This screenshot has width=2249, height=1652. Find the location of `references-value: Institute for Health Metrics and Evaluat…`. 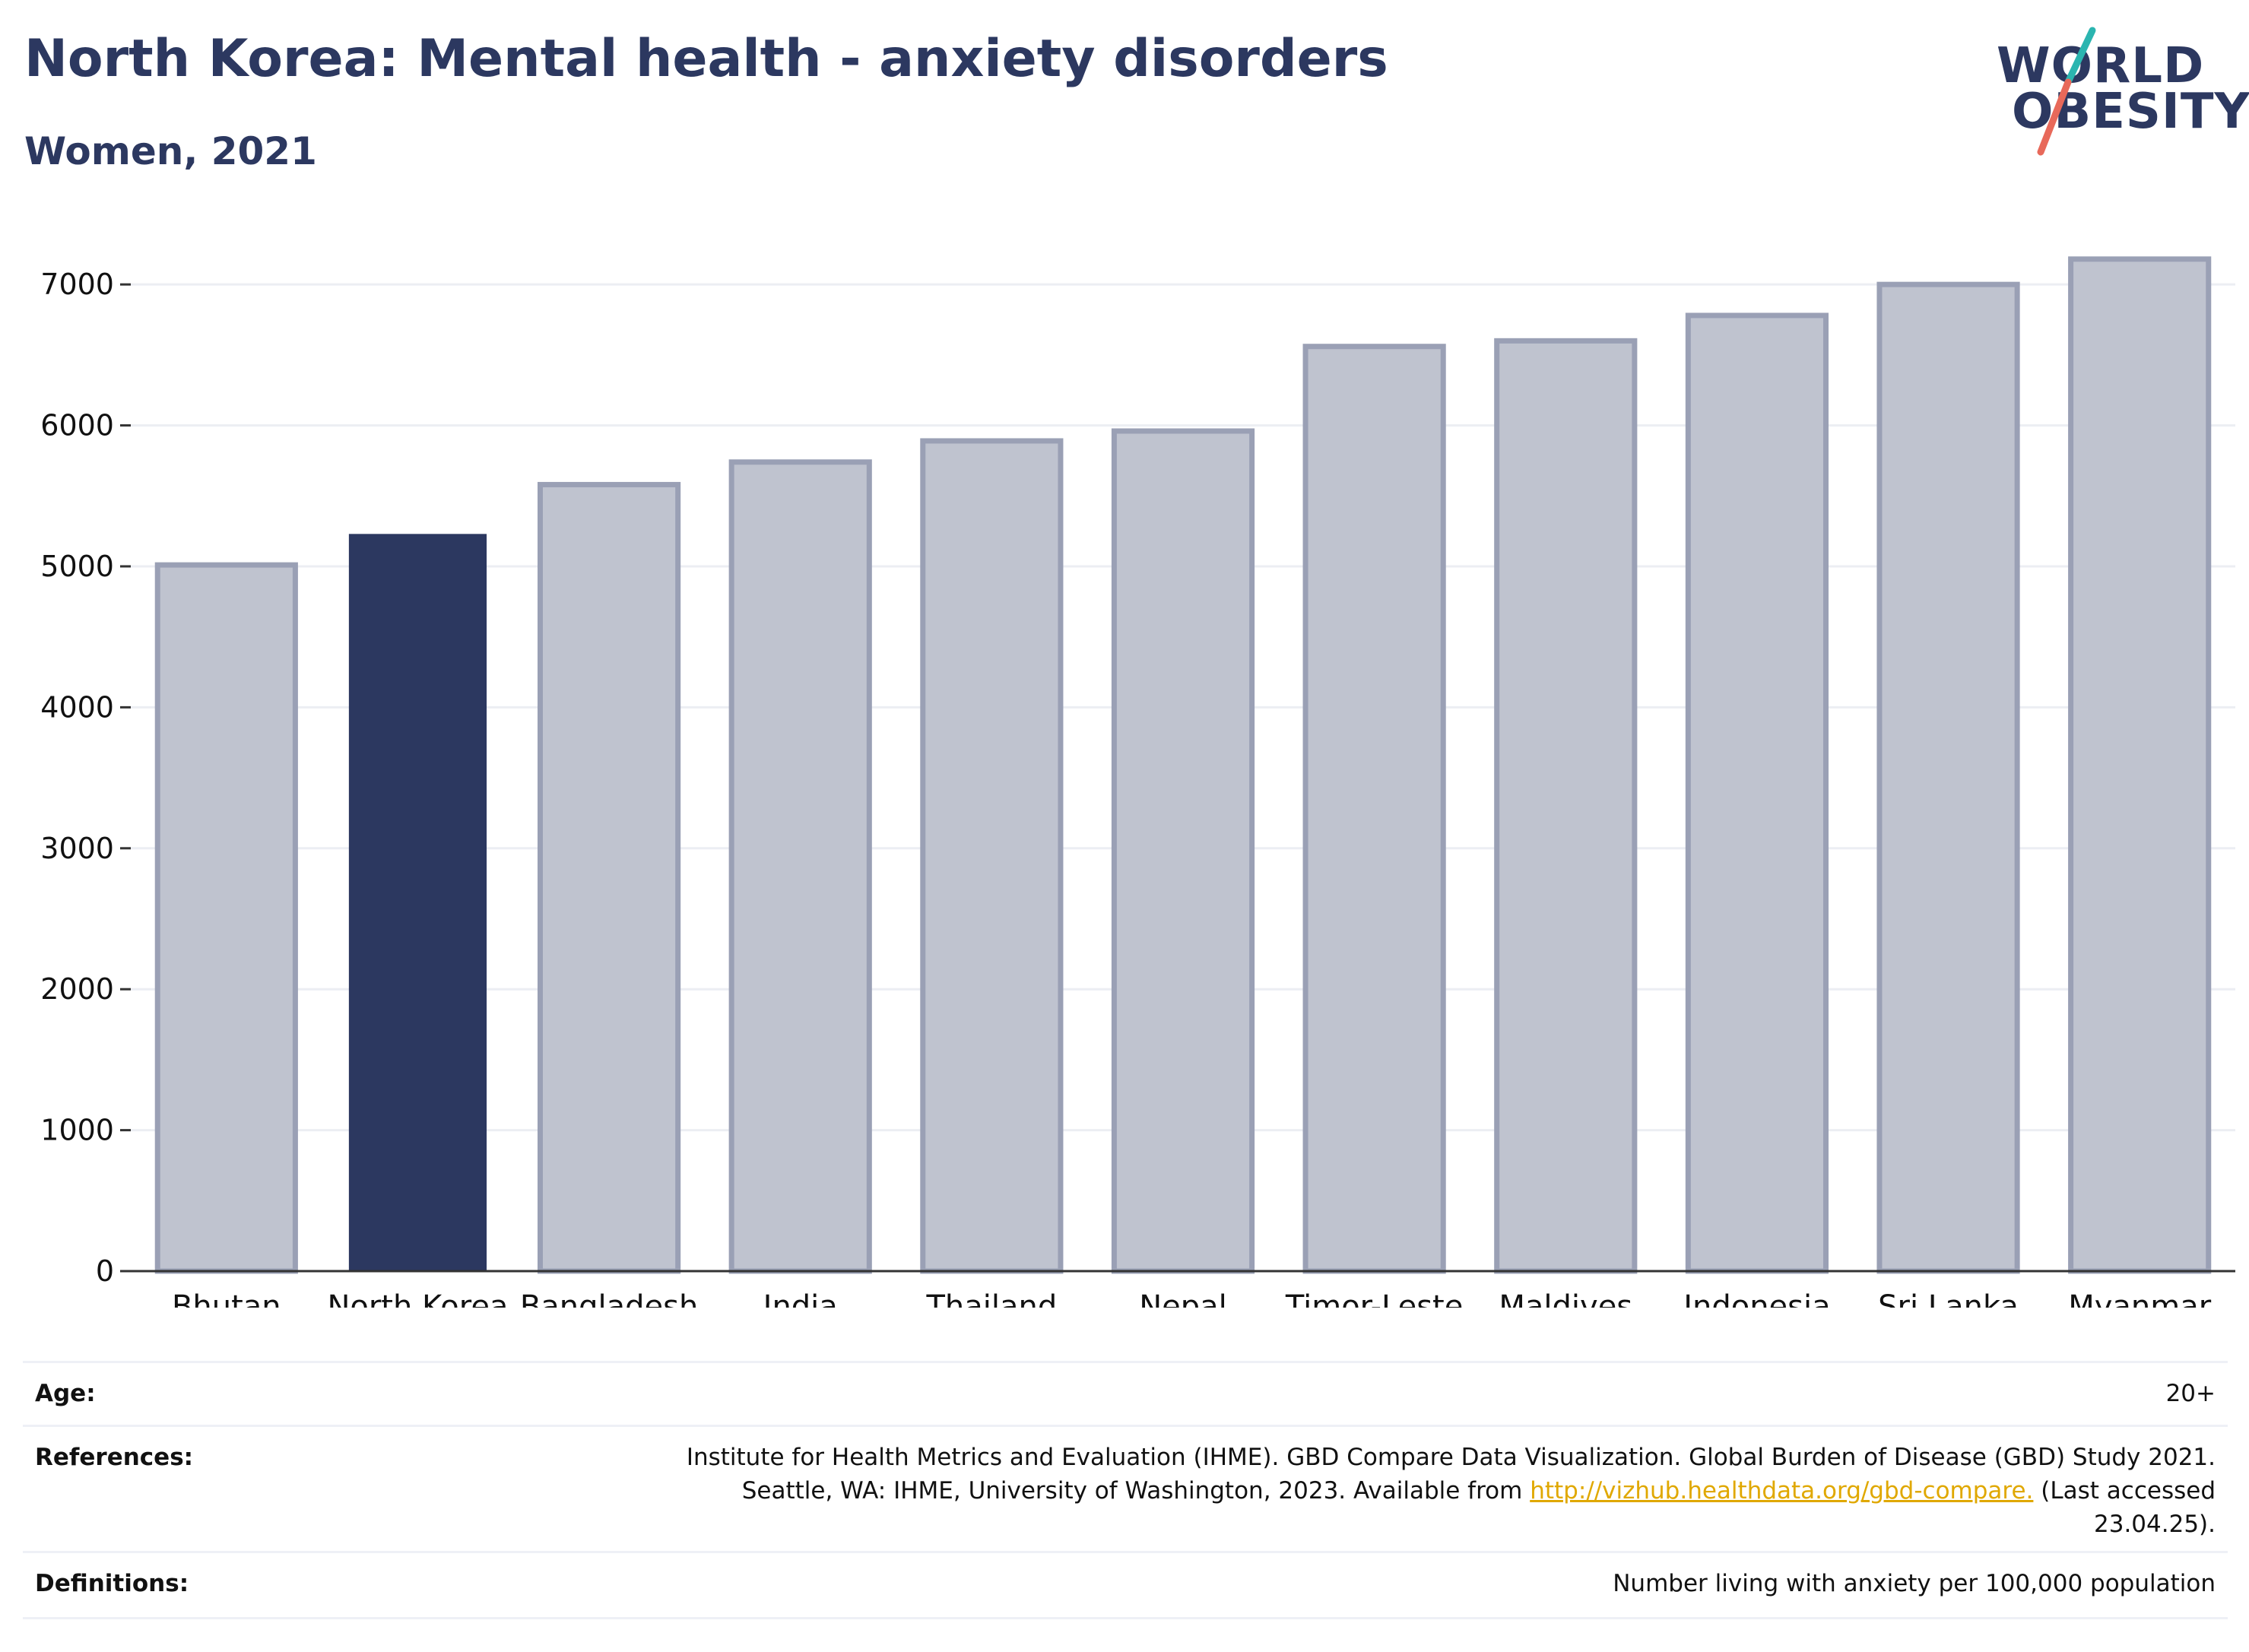

references-value: Institute for Health Metrics and Evaluat… is located at coordinates (1451, 1491).